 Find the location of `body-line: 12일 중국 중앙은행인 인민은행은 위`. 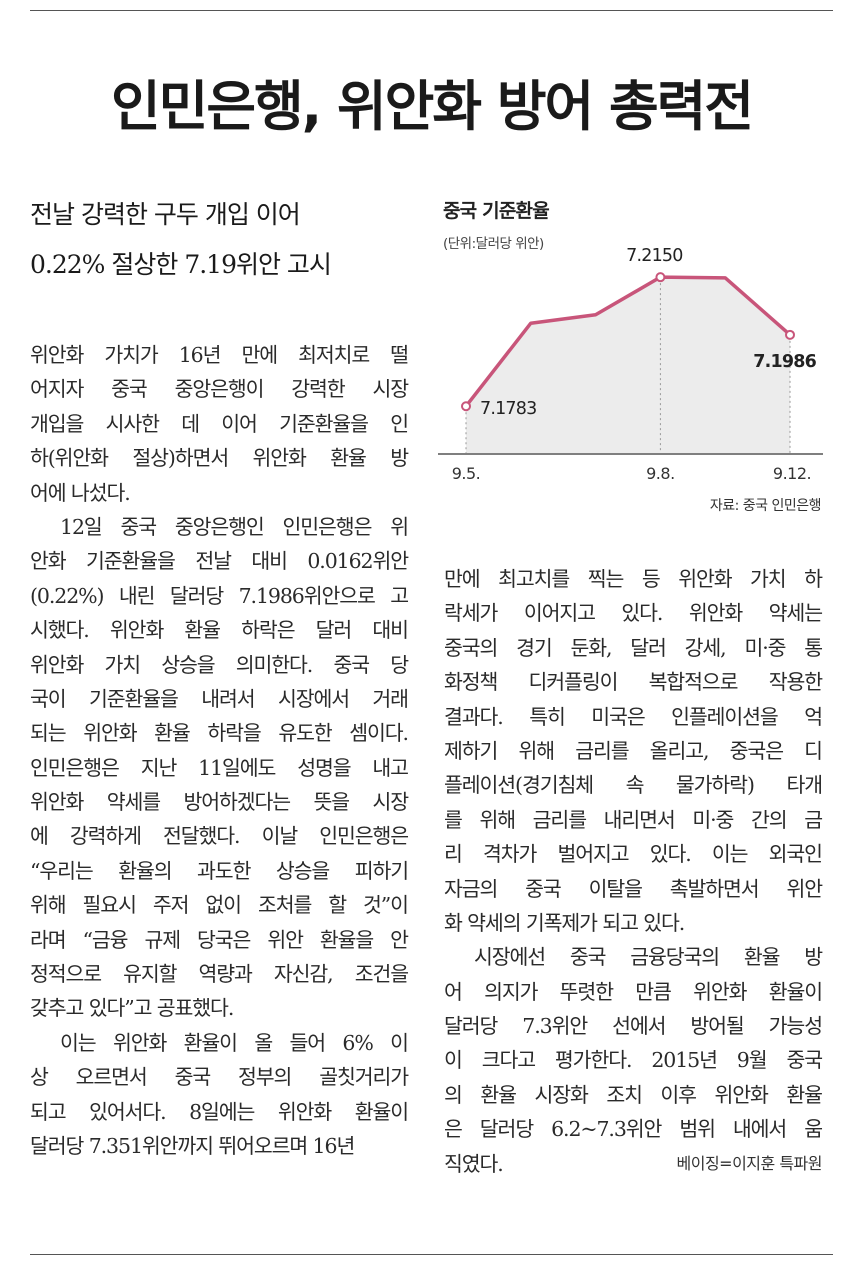

body-line: 12일 중국 중앙은행인 인민은행은 위 is located at coordinates (234, 526).